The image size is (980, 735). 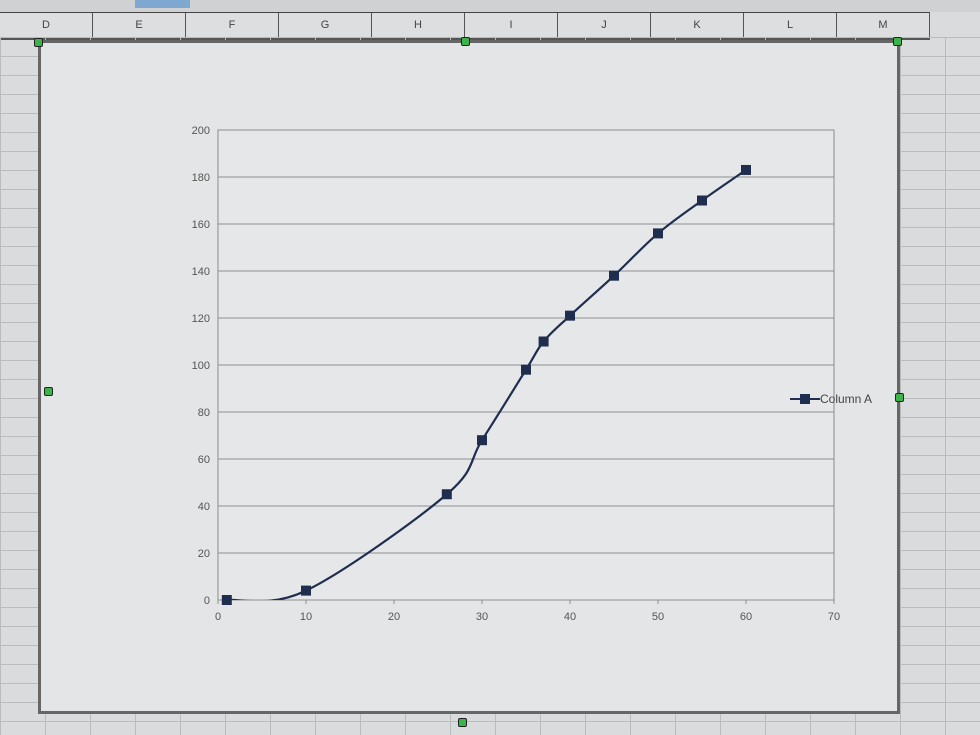 What do you see at coordinates (482, 617) in the screenshot?
I see `x-tick-label: 30` at bounding box center [482, 617].